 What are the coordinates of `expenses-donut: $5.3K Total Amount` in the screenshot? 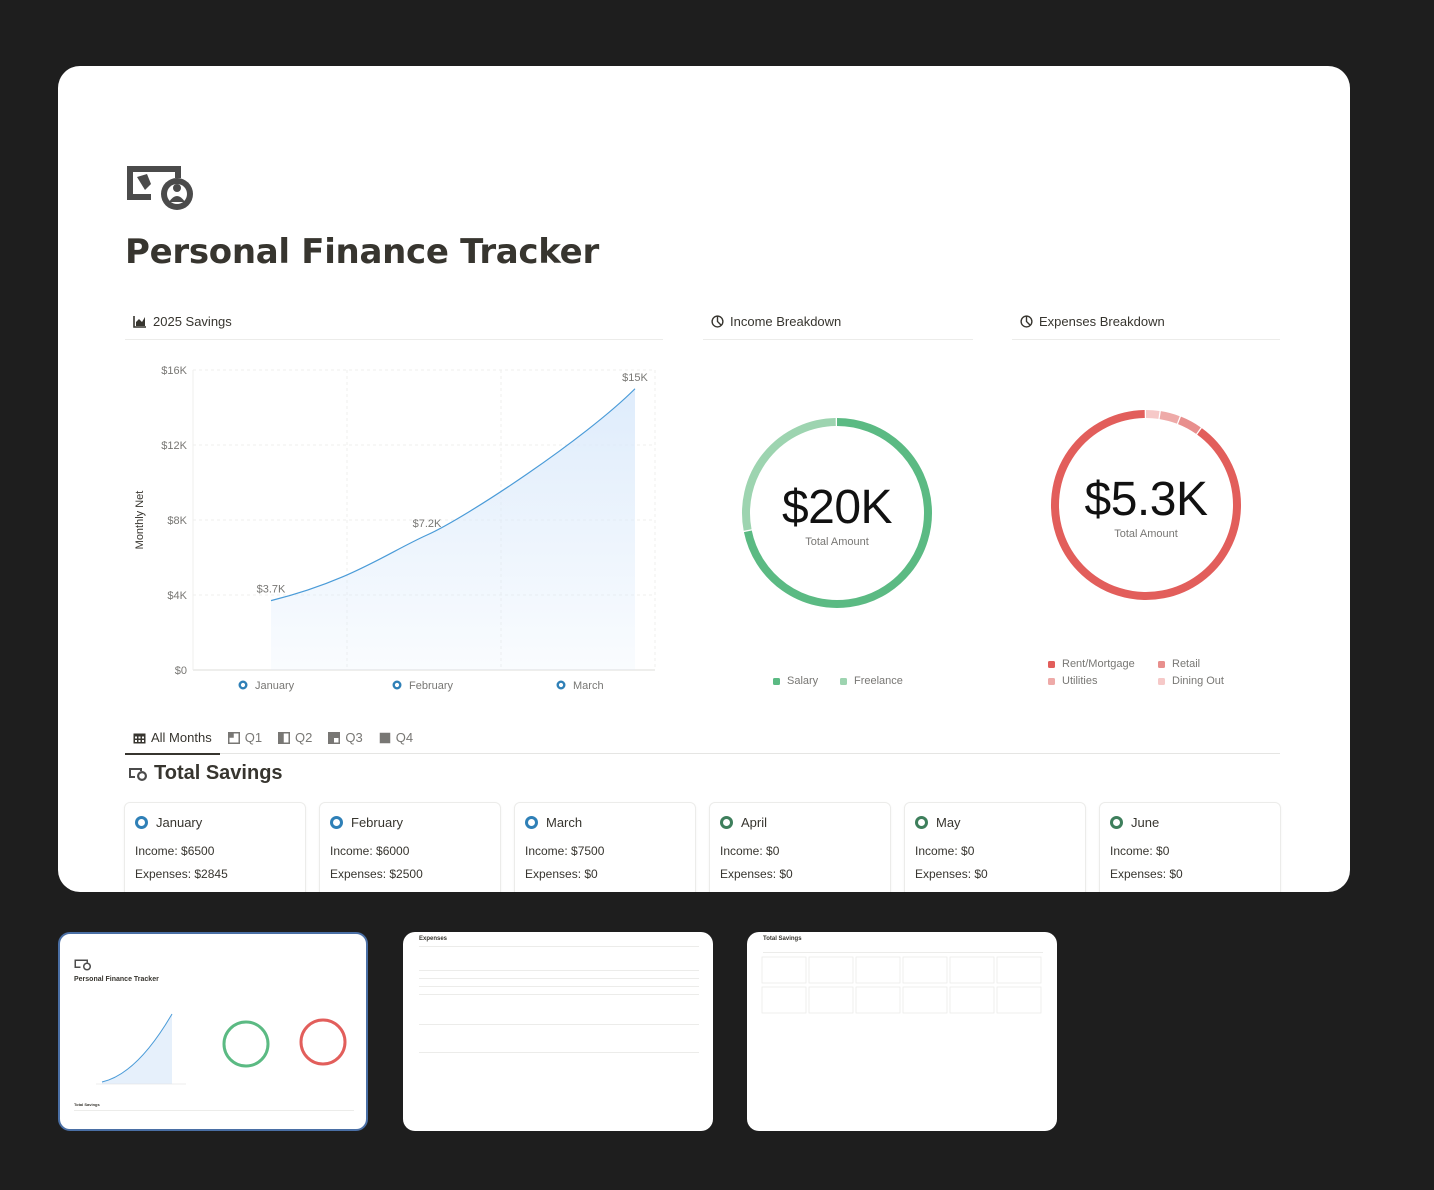 It's located at (1146, 505).